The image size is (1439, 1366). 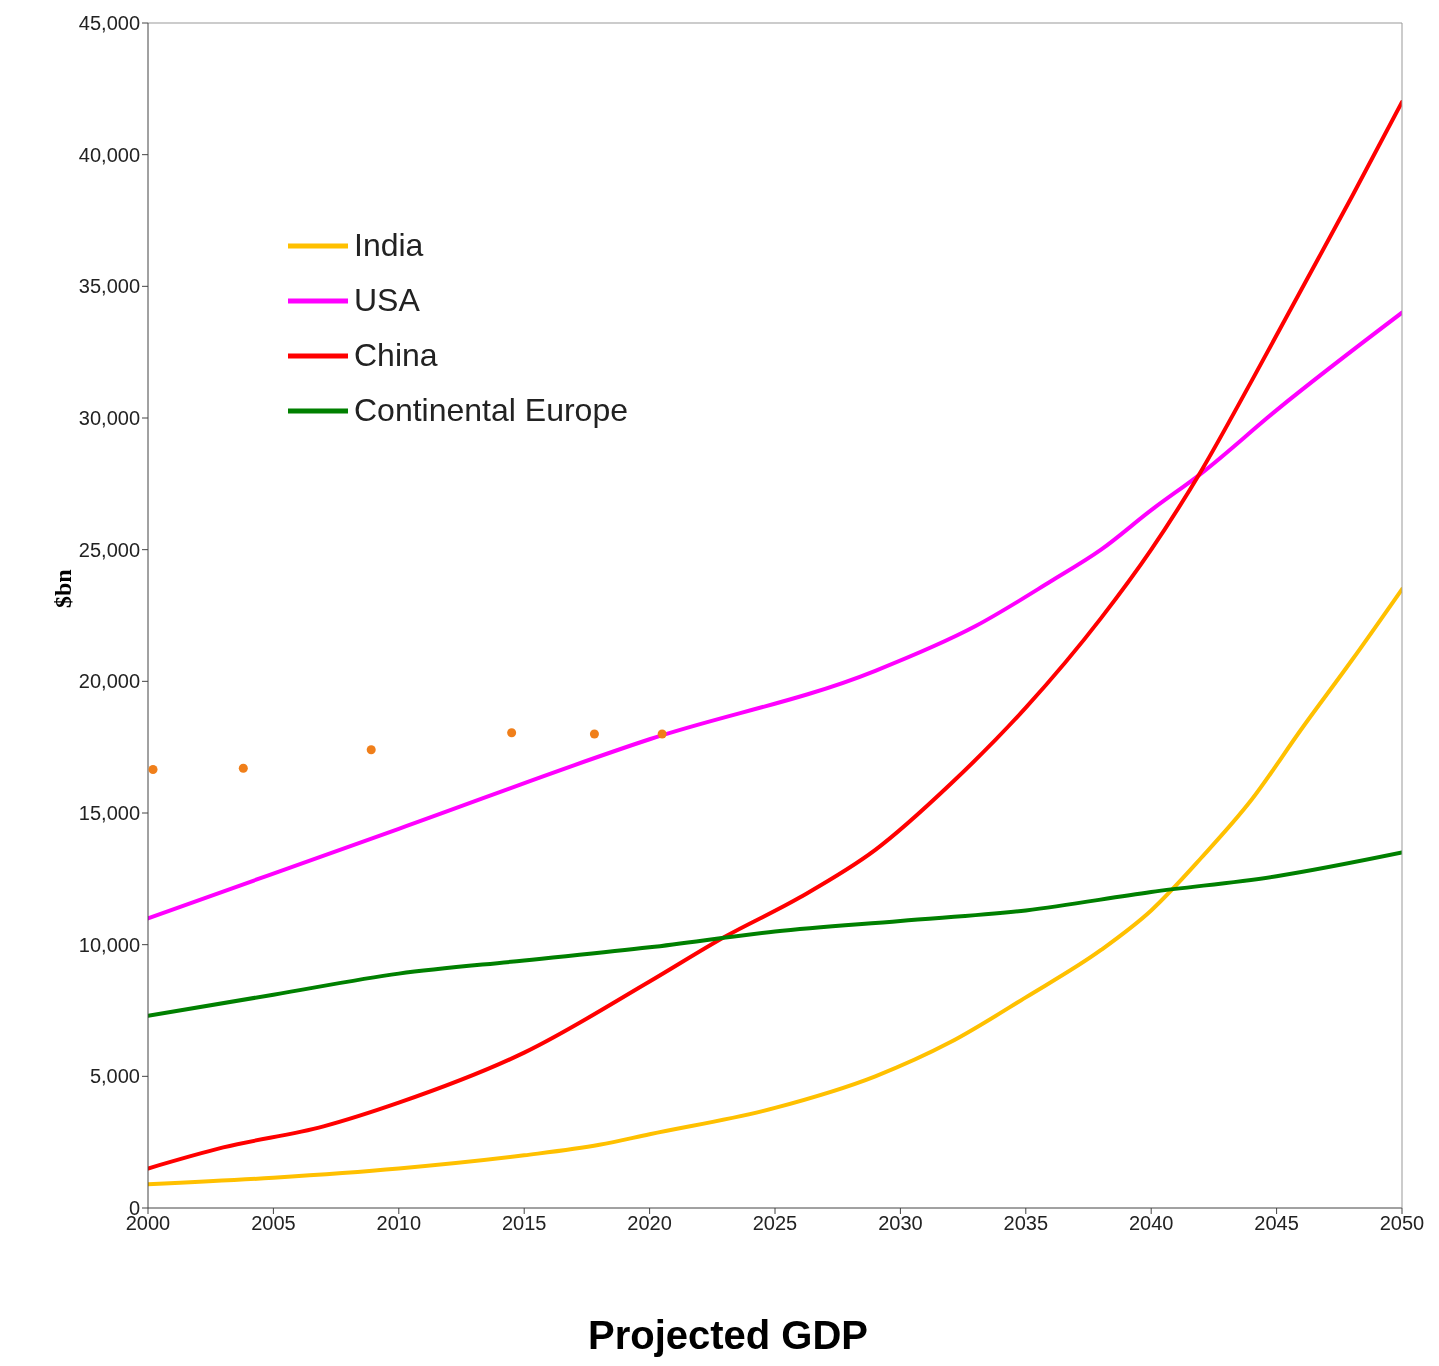 I want to click on y-tick-label: 25,000, so click(x=109, y=549).